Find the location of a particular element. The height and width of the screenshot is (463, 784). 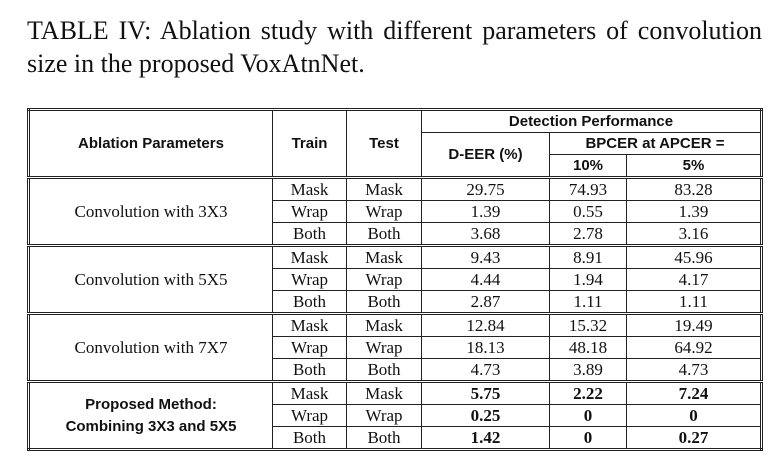

data-cell: 7.24 is located at coordinates (694, 392).